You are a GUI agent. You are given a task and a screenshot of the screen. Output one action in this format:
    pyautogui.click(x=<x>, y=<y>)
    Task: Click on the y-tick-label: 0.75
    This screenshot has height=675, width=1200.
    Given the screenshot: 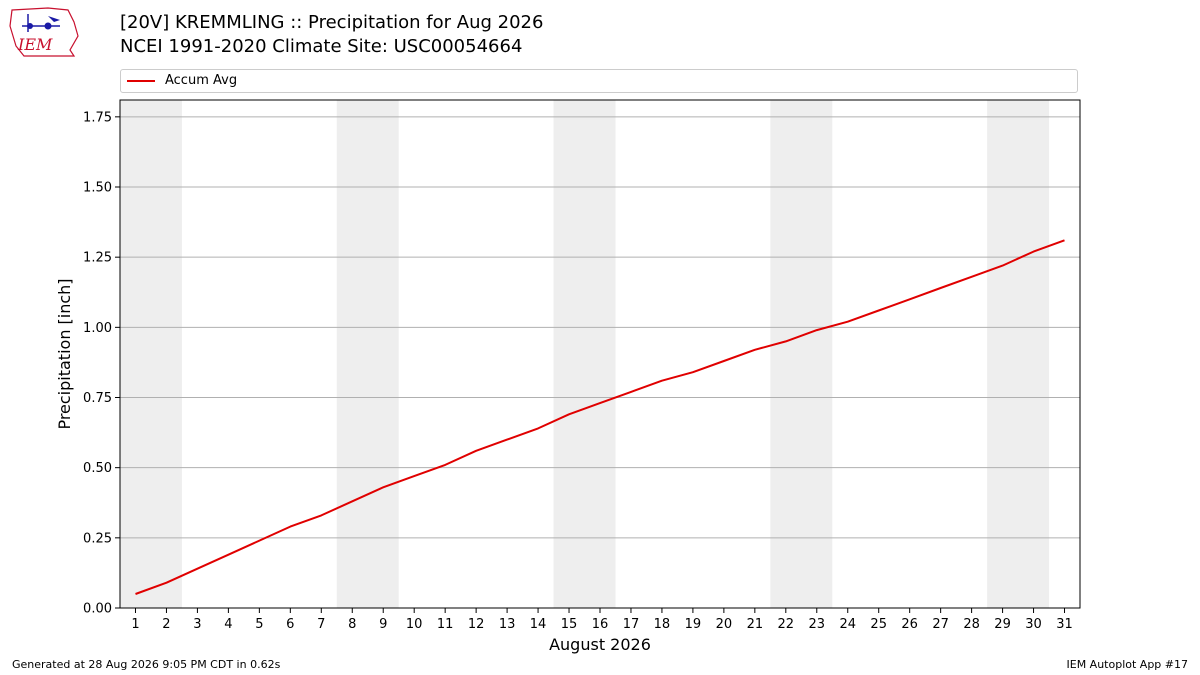 What is the action you would take?
    pyautogui.click(x=97, y=398)
    